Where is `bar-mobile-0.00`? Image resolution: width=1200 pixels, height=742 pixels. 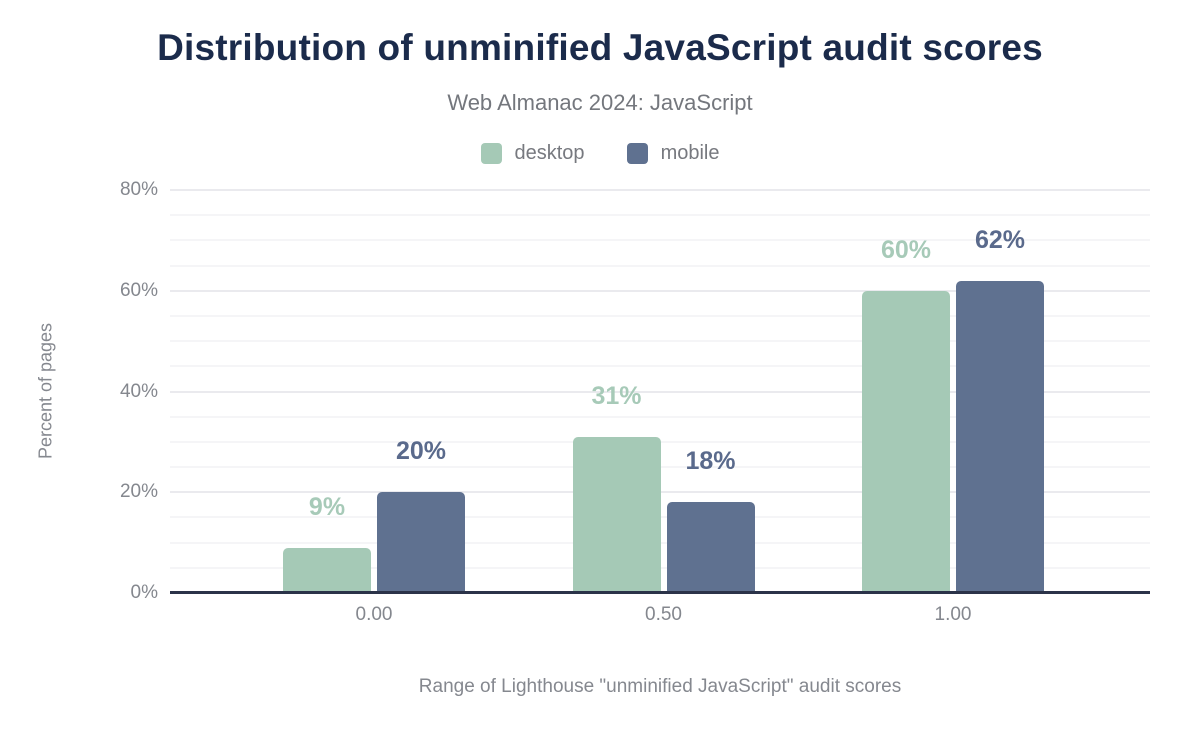 bar-mobile-0.00 is located at coordinates (421, 542).